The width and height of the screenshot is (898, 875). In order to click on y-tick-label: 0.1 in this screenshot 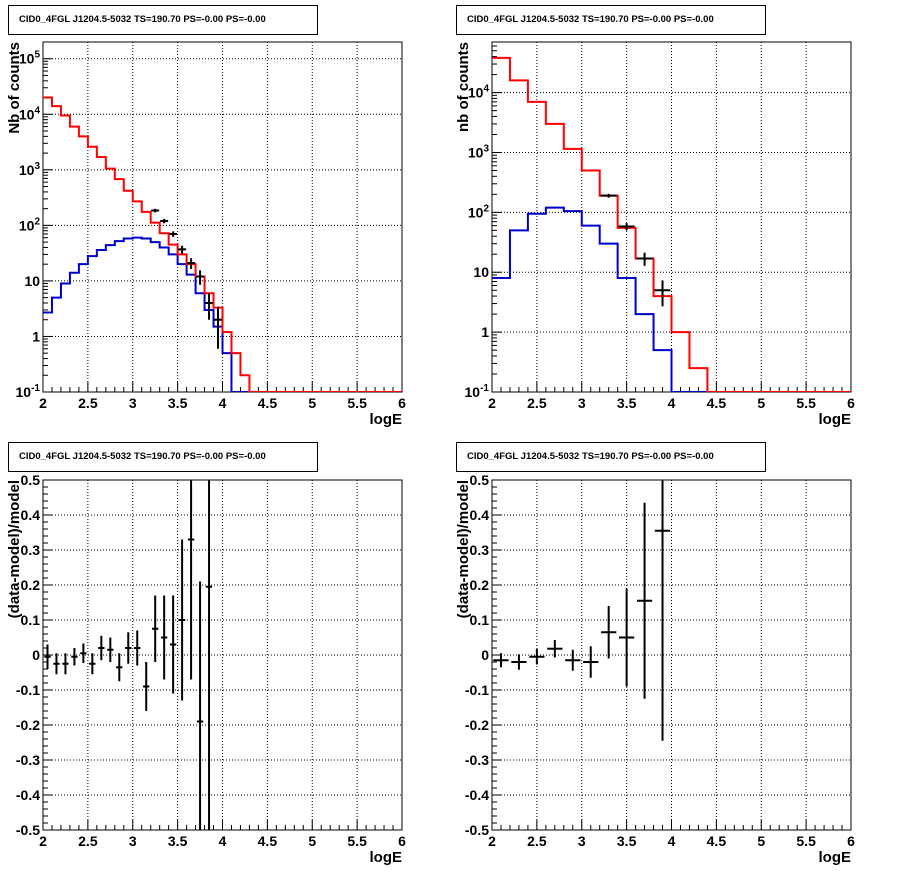, I will do `click(480, 620)`.